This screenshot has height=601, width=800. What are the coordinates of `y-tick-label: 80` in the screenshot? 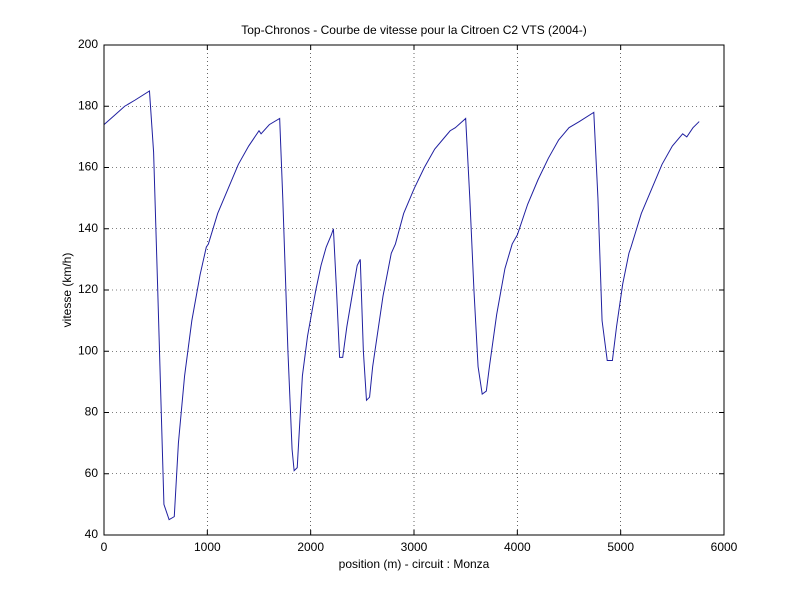 It's located at (92, 412).